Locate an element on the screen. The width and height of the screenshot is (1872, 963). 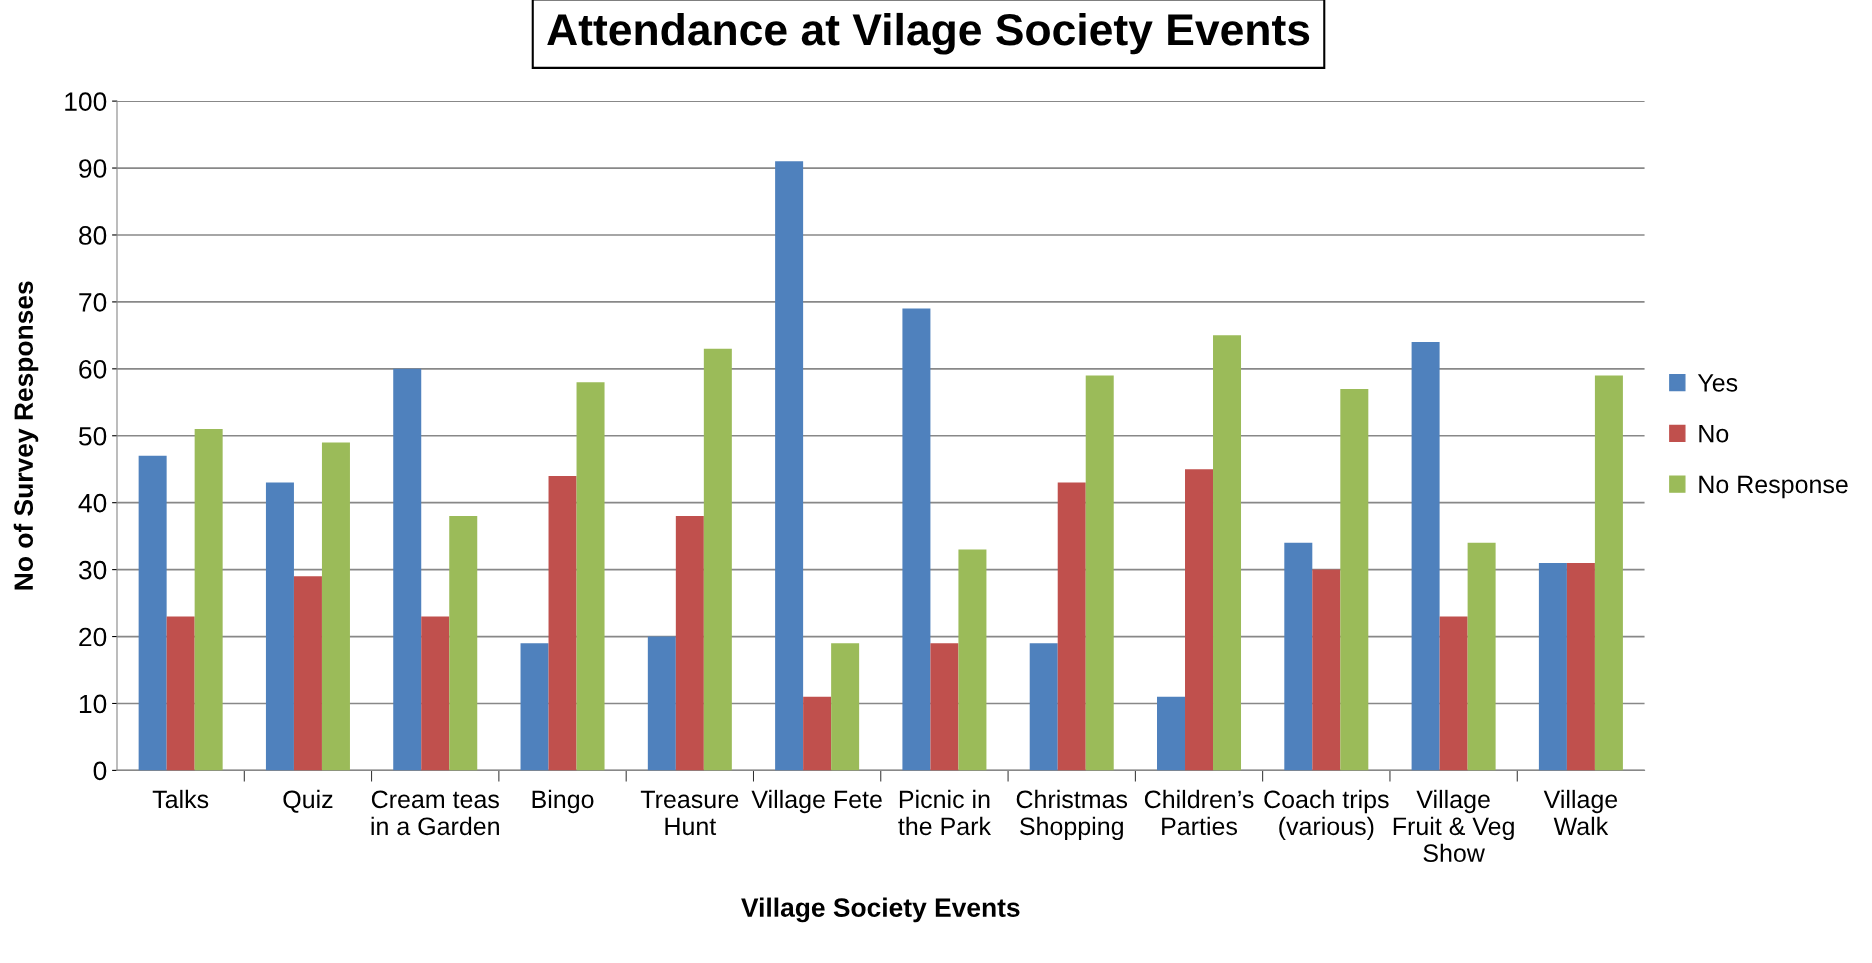
y-tick-label: 80 is located at coordinates (93, 235).